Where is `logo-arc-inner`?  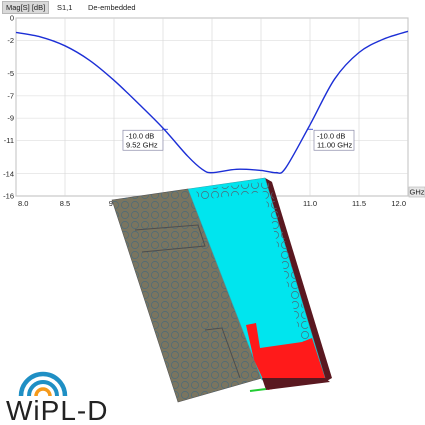 logo-arc-inner is located at coordinates (43, 392).